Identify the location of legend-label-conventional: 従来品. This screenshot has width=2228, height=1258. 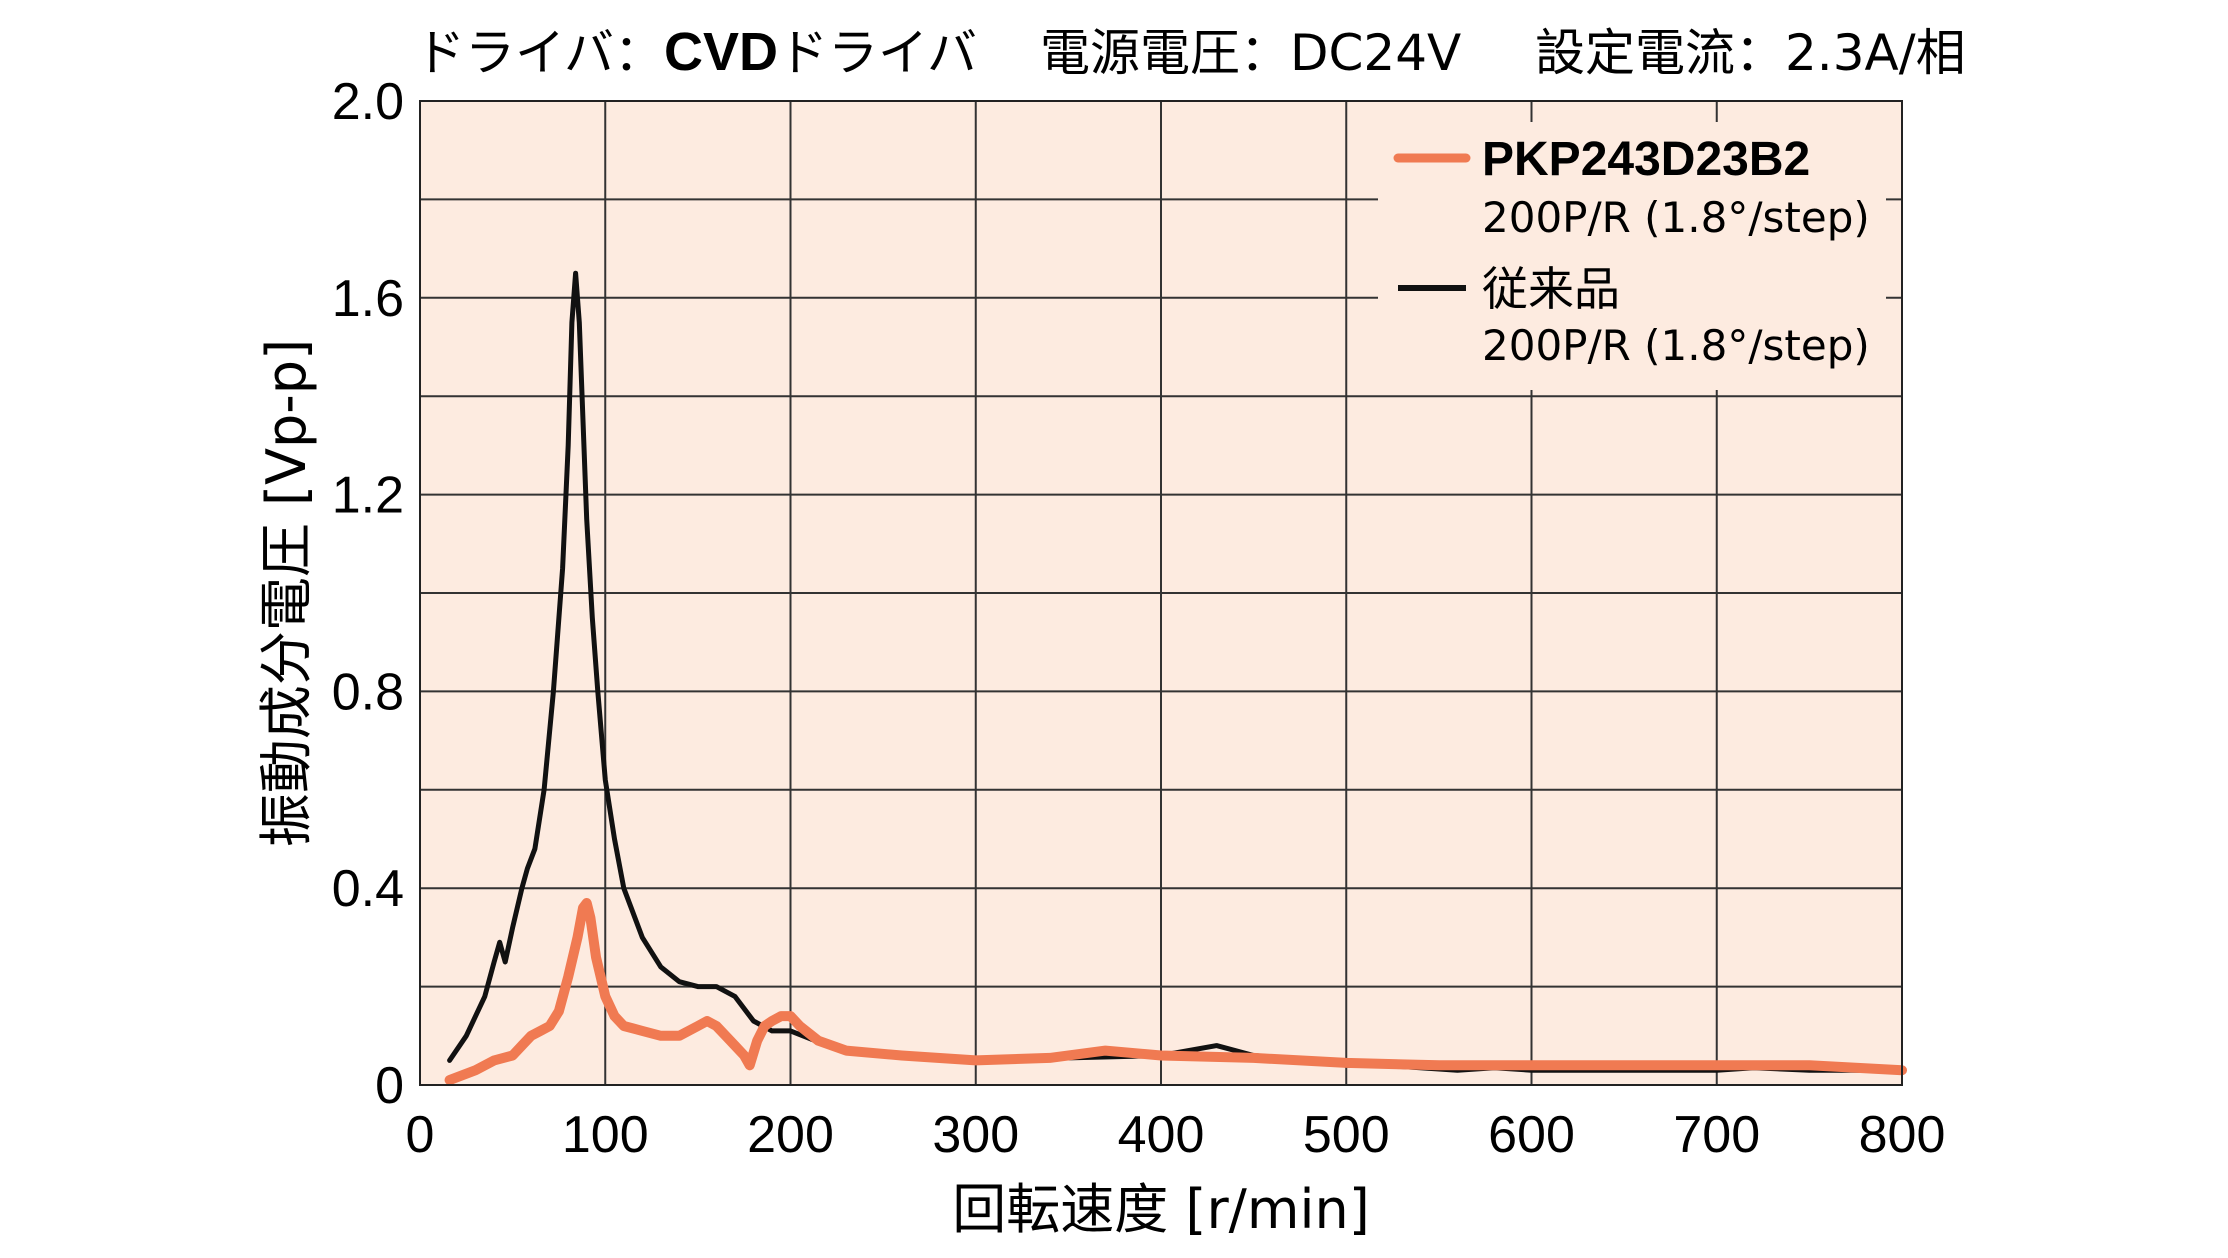
(1551, 289).